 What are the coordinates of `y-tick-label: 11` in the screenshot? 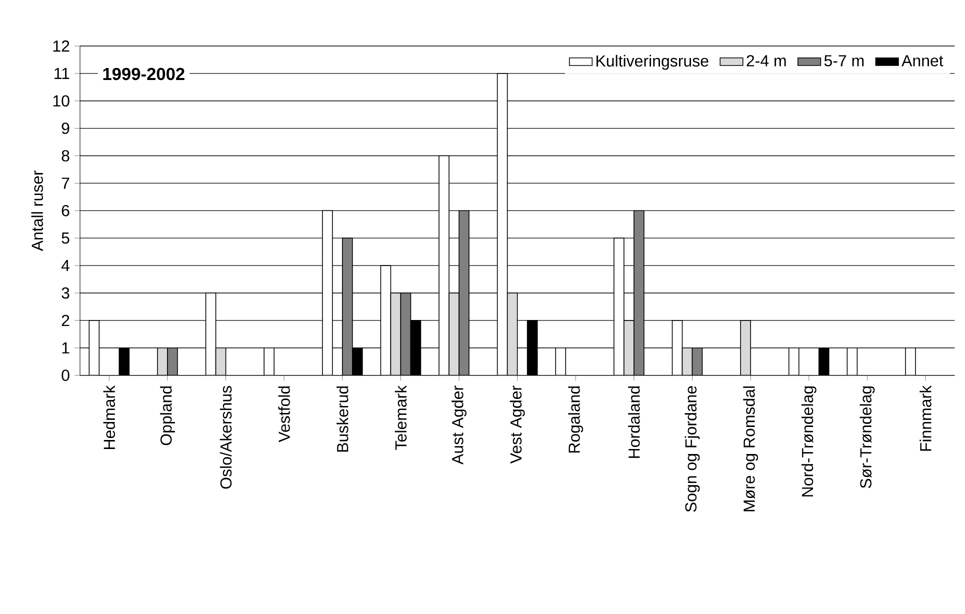 It's located at (62, 73).